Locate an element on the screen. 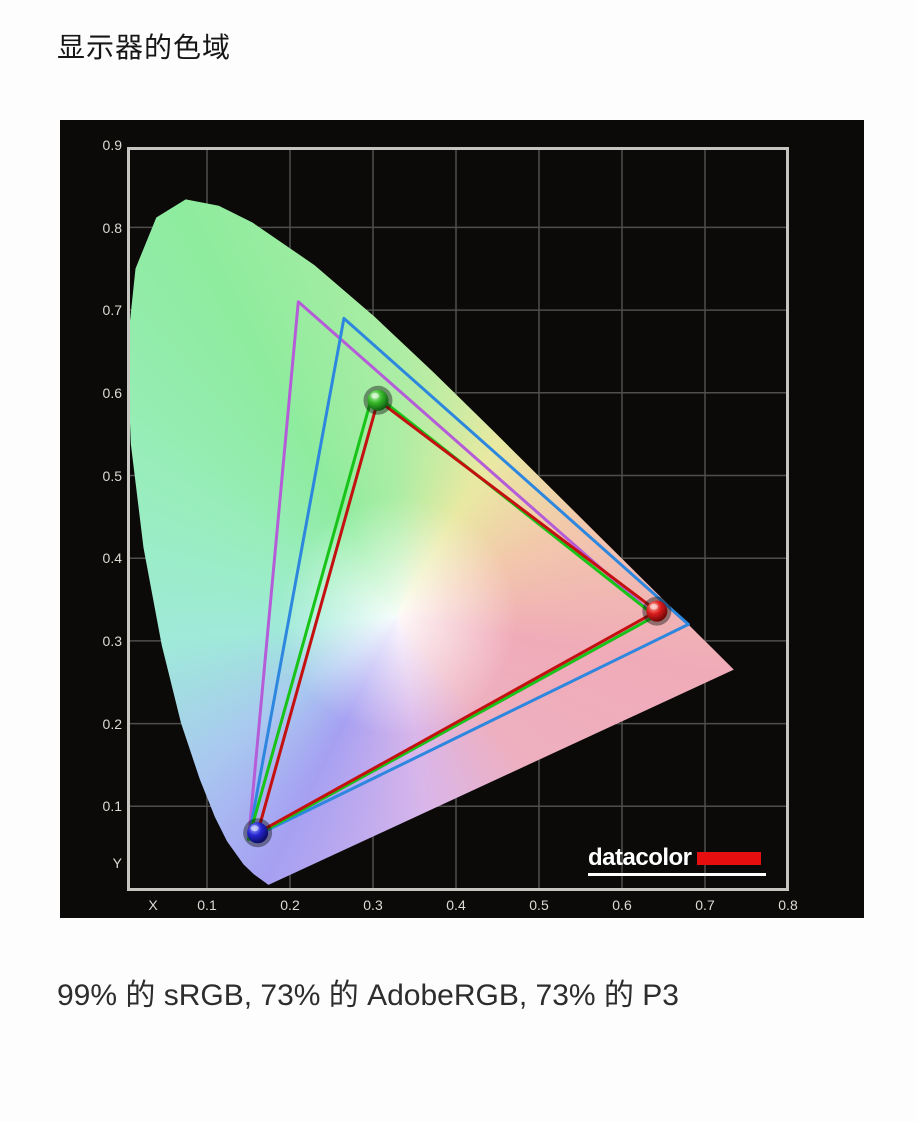 The image size is (916, 1122). y-tick-label: 0.8 is located at coordinates (112, 228).